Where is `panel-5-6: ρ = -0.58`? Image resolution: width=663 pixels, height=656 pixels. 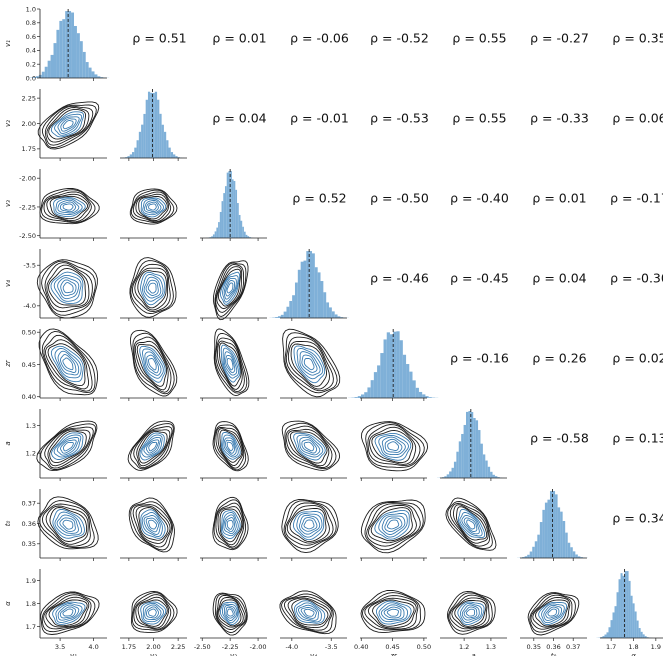
panel-5-6: ρ = -0.58 is located at coordinates (559, 438).